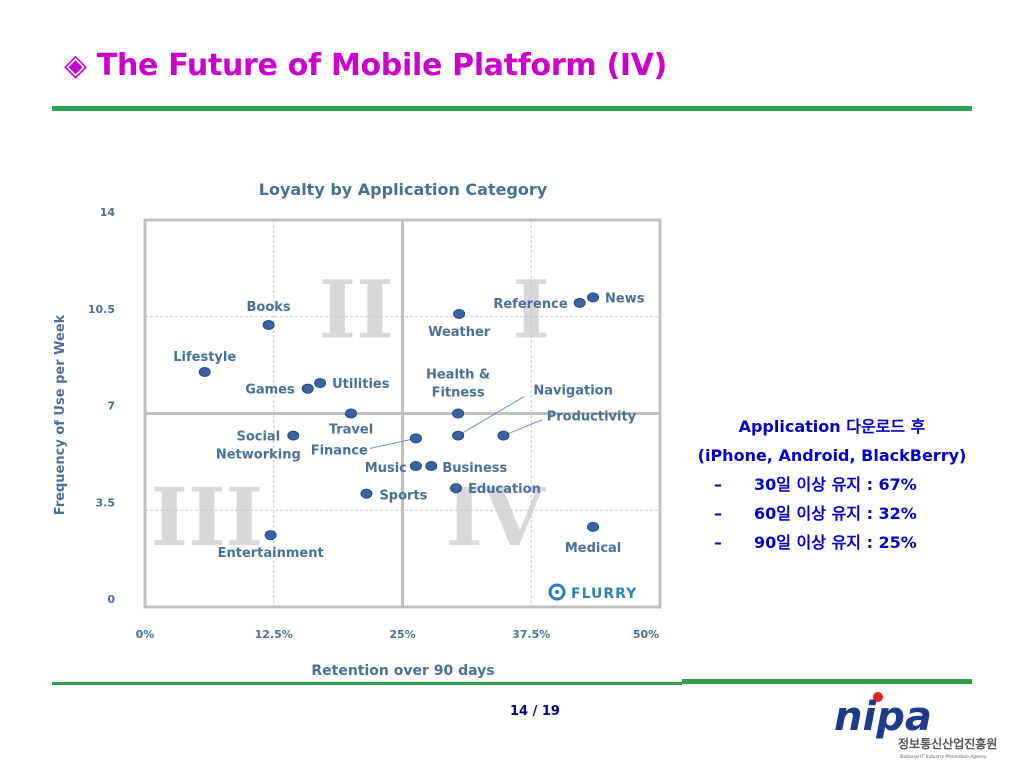 Image resolution: width=1024 pixels, height=768 pixels. Describe the element at coordinates (339, 450) in the screenshot. I see `point-label: Finance` at that location.